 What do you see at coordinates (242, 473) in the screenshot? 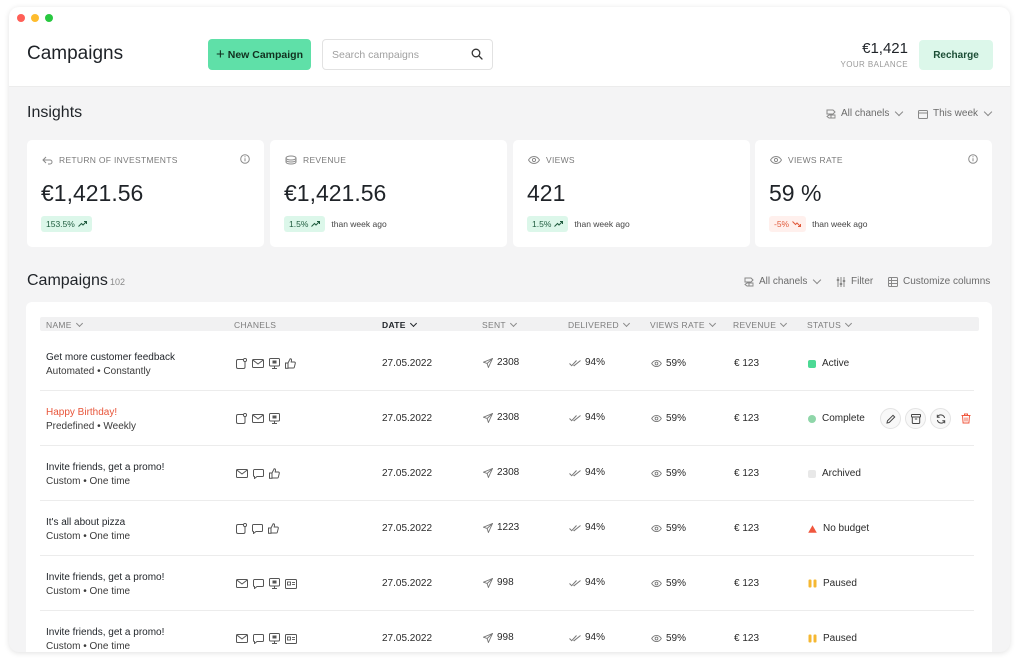
I see `email-icon` at bounding box center [242, 473].